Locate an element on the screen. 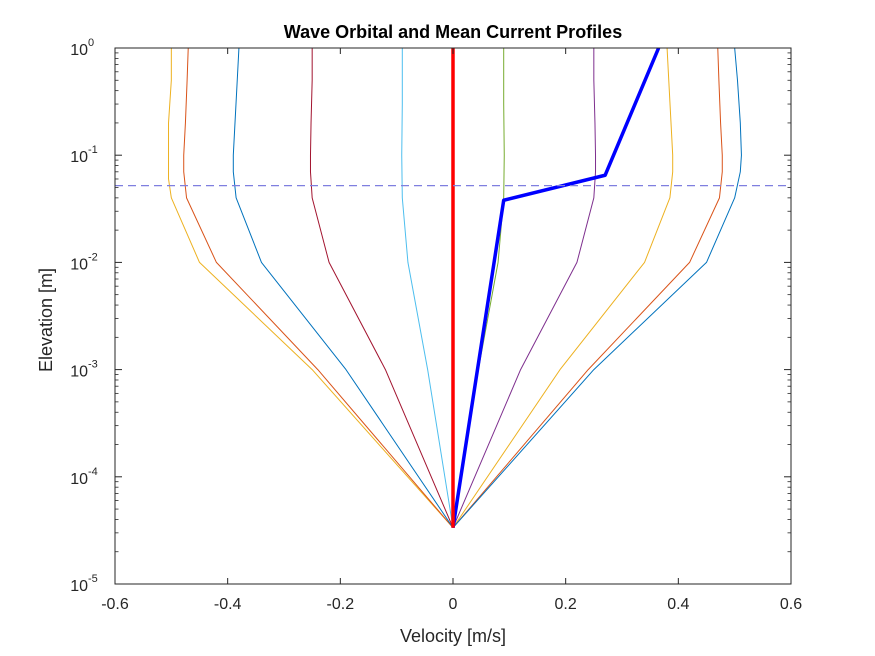  x-tick-label: -0.6 is located at coordinates (115, 604).